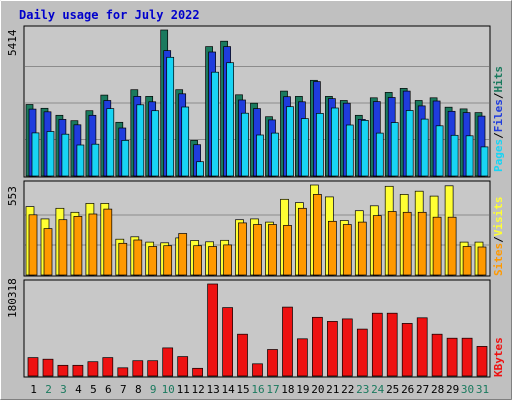 This screenshot has height=400, width=512. What do you see at coordinates (33, 389) in the screenshot?
I see `x-tick-label: 1` at bounding box center [33, 389].